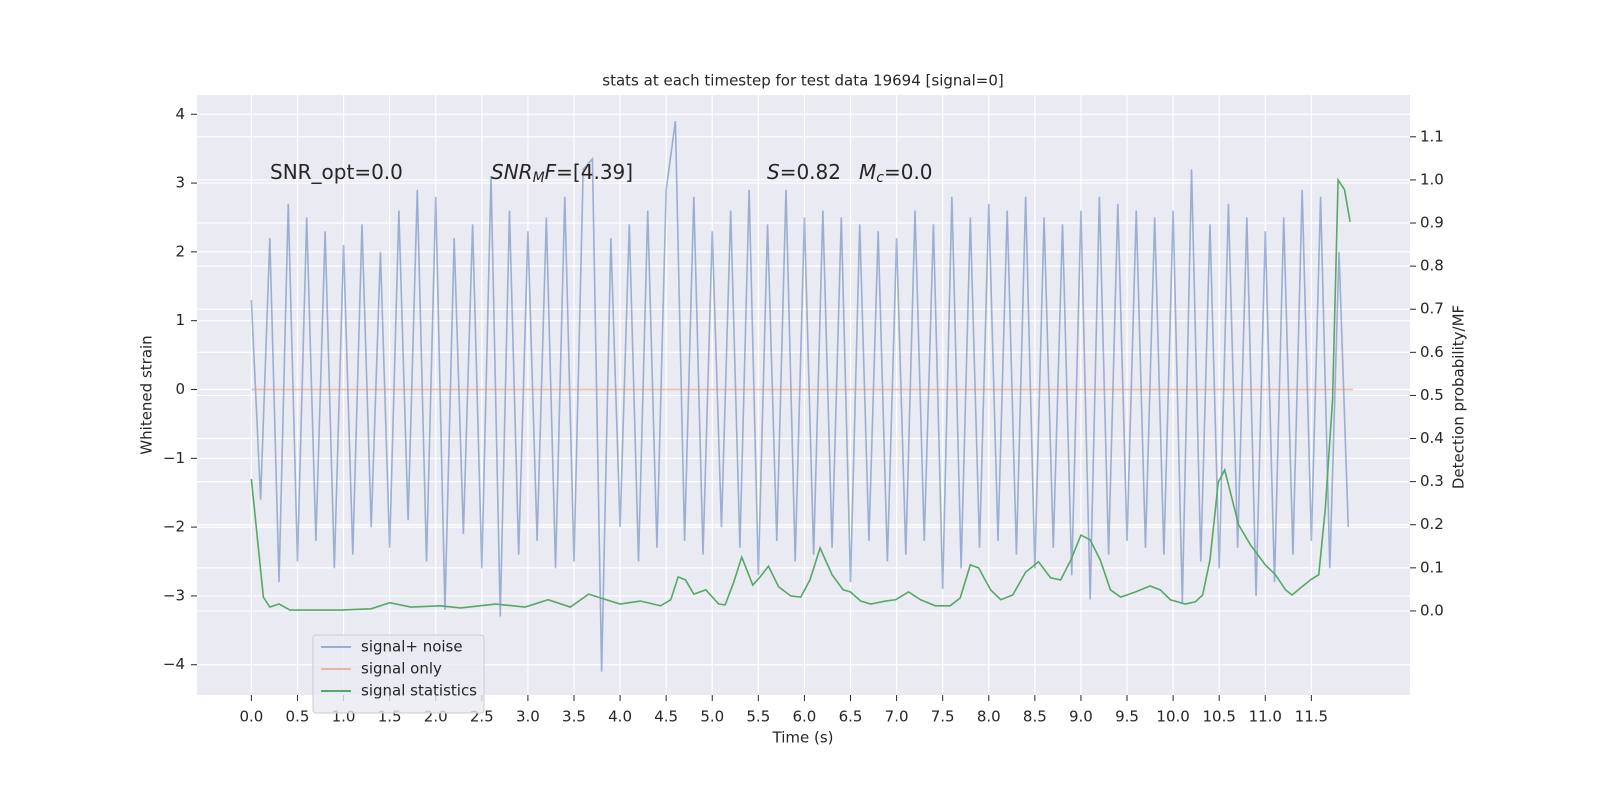 This screenshot has height=800, width=1600. I want to click on y-tick-label: −1, so click(174, 458).